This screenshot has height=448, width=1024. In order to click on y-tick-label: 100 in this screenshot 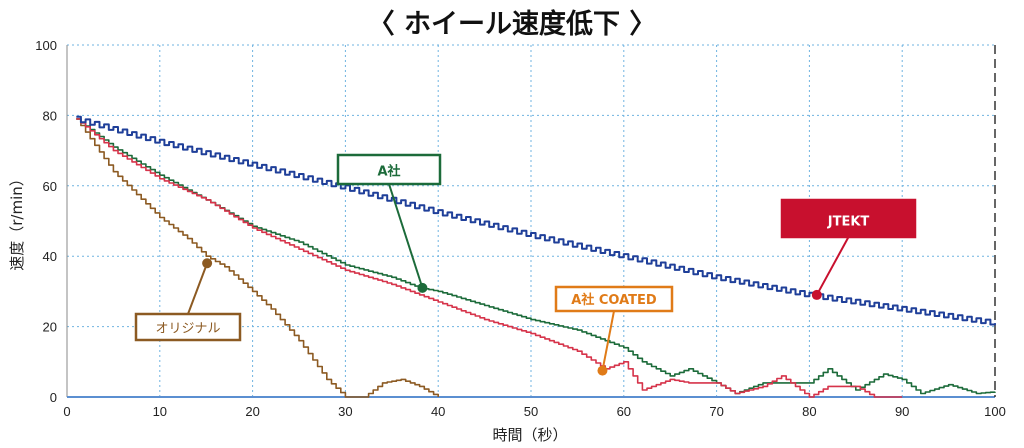, I will do `click(46, 45)`.